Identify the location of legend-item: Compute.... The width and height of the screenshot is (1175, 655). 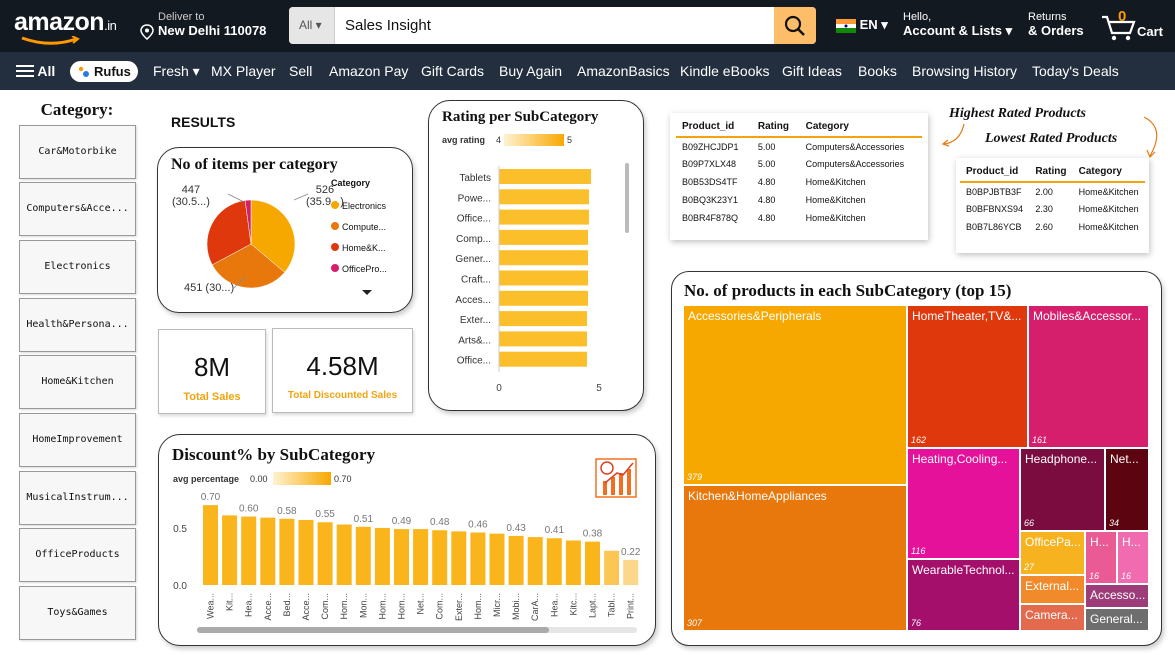
(359, 227).